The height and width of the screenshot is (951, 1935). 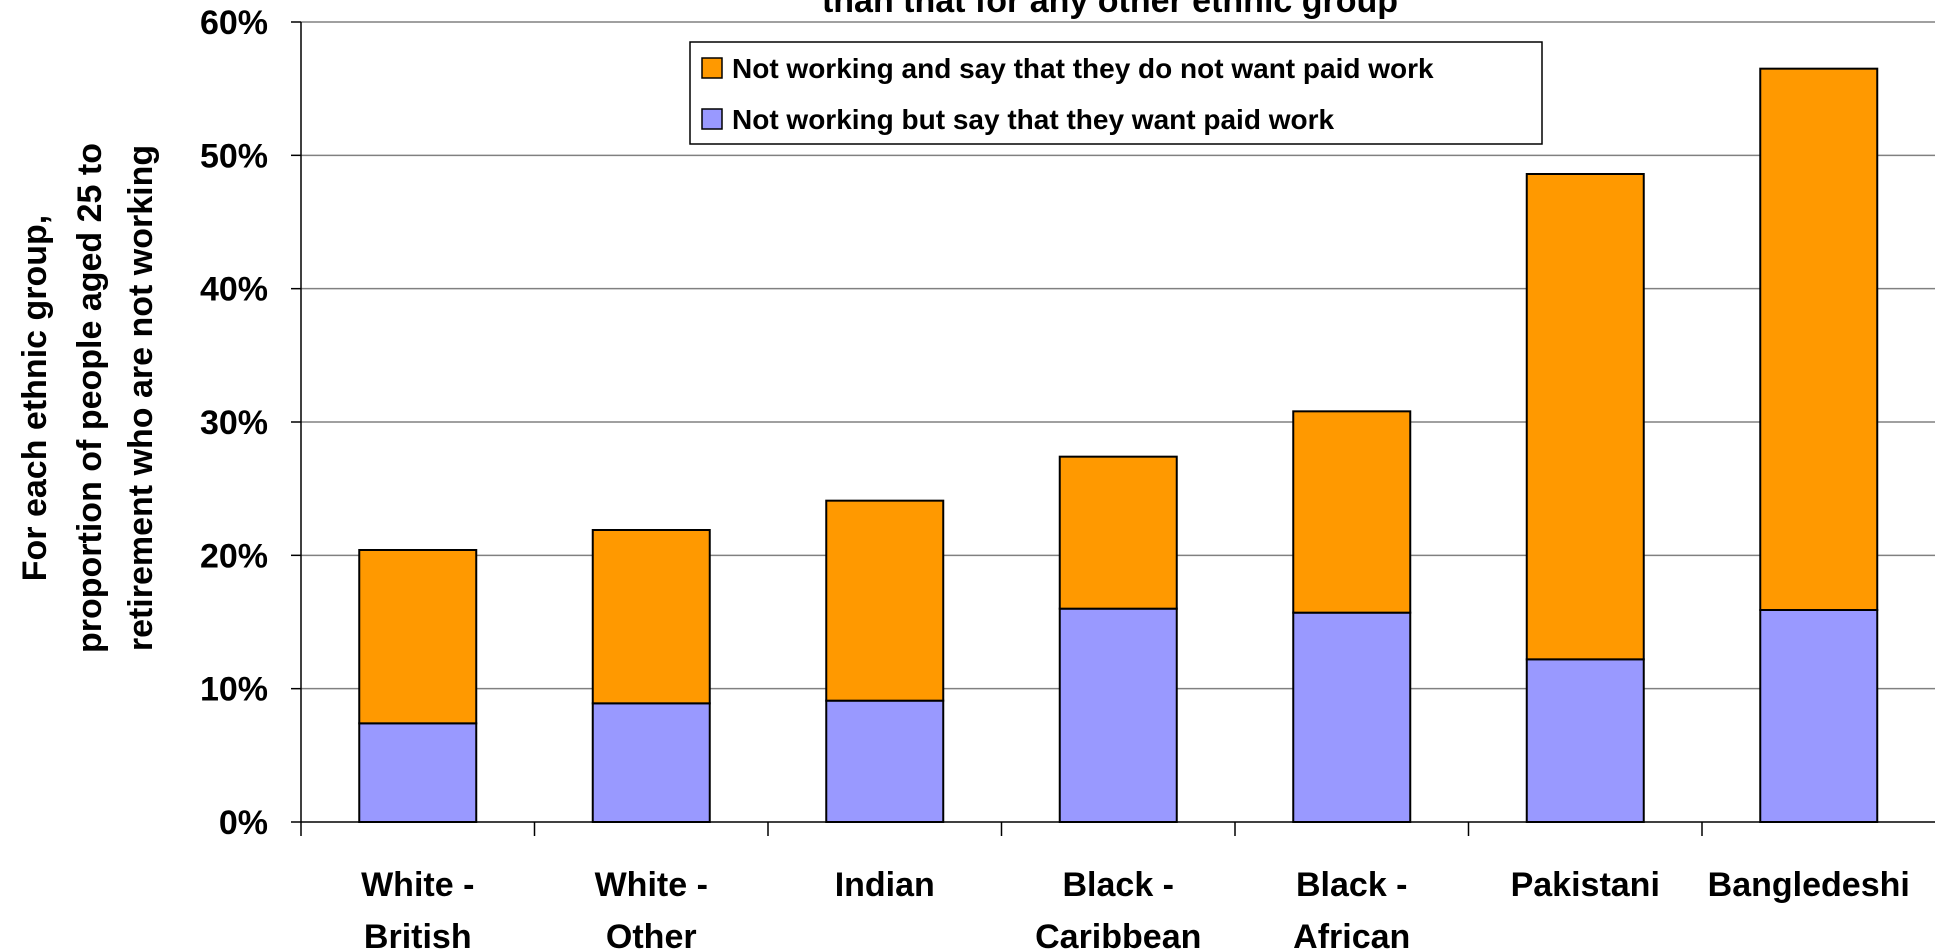 I want to click on x-category-label: Caribbean, so click(x=1118, y=934).